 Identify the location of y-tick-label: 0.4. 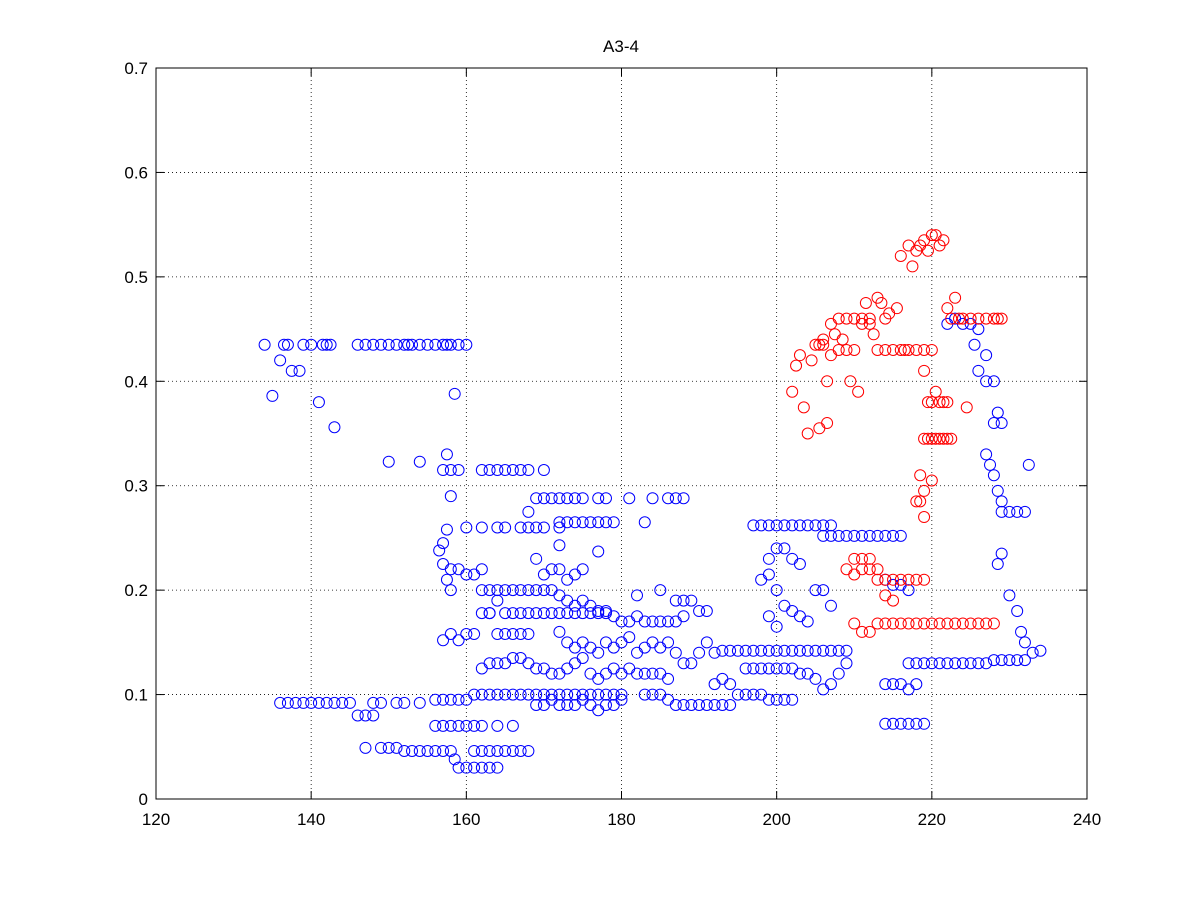
(136, 381).